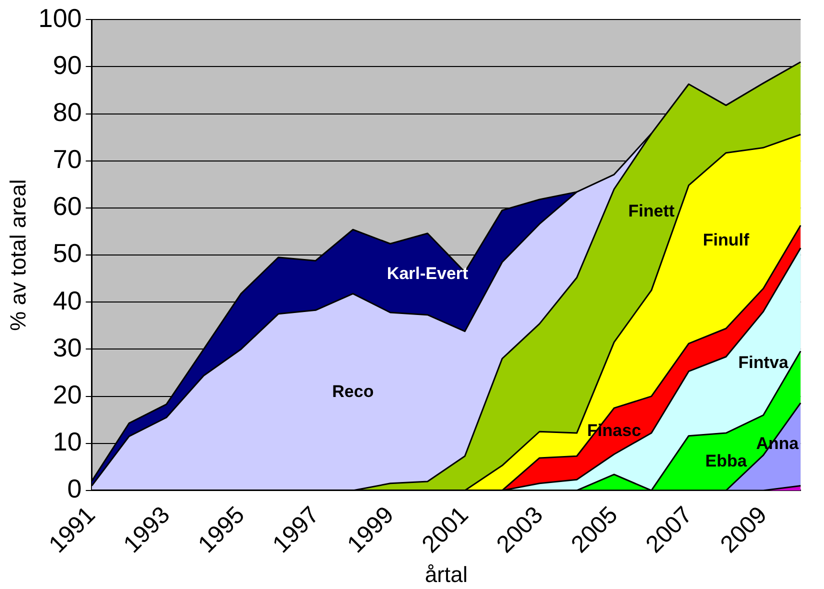  I want to click on y-tick-label: 90, so click(67, 65).